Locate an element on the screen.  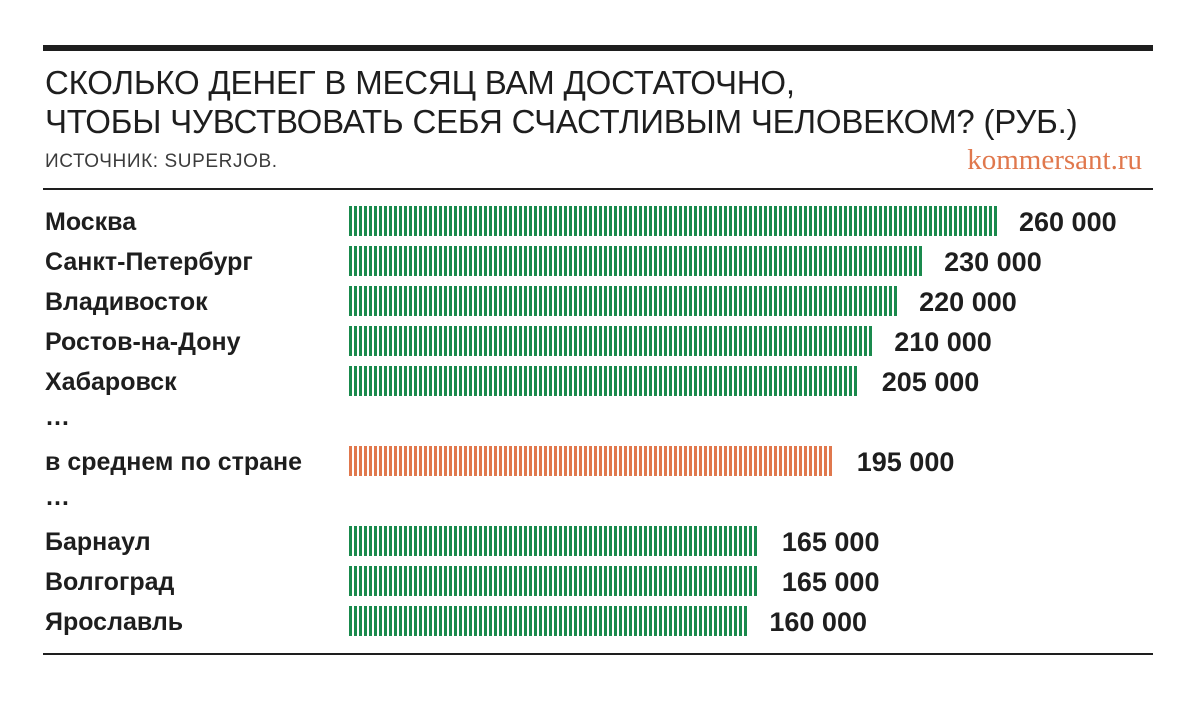
value-label: 205 000 is located at coordinates (931, 382).